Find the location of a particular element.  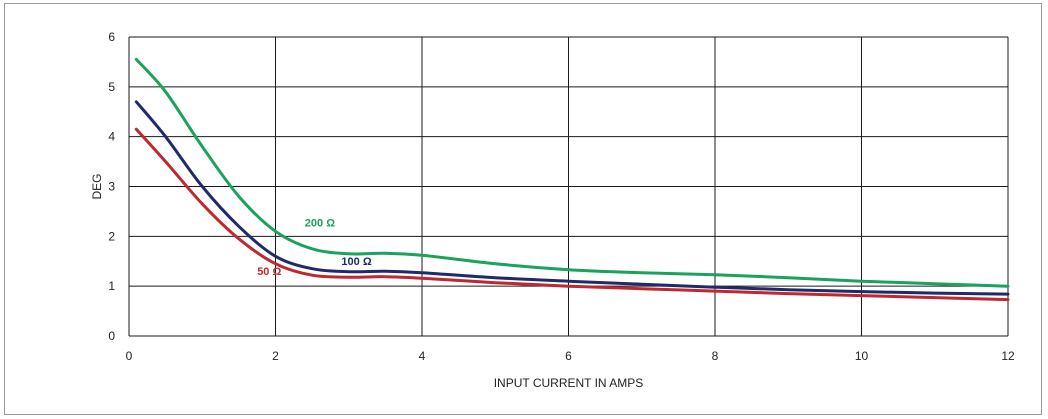

y-axis-label: DEG is located at coordinates (97, 186).